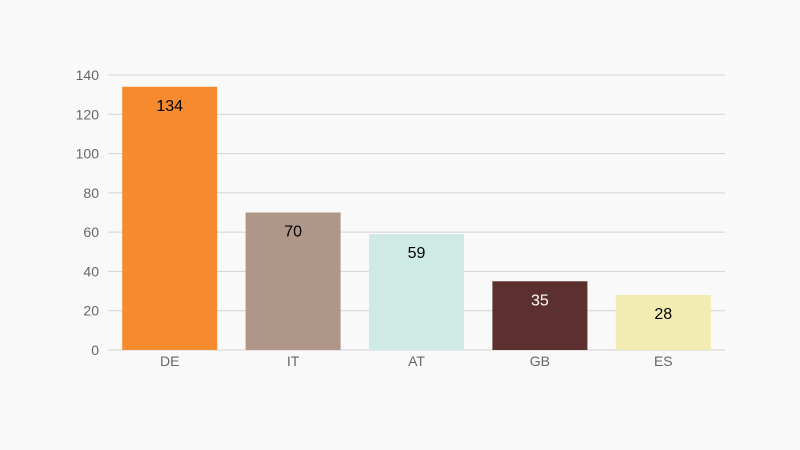 Image resolution: width=800 pixels, height=450 pixels. I want to click on data-label-gb: 35, so click(540, 300).